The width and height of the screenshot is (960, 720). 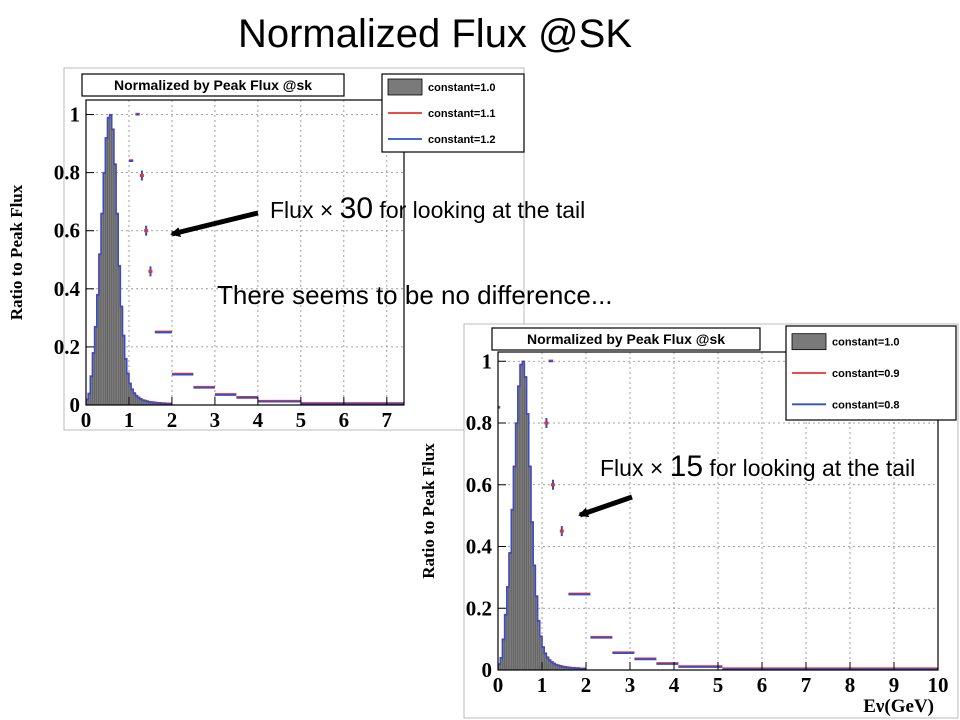 I want to click on legend: constant=1.0 constant=0.9 constant=0.8, so click(x=871, y=373).